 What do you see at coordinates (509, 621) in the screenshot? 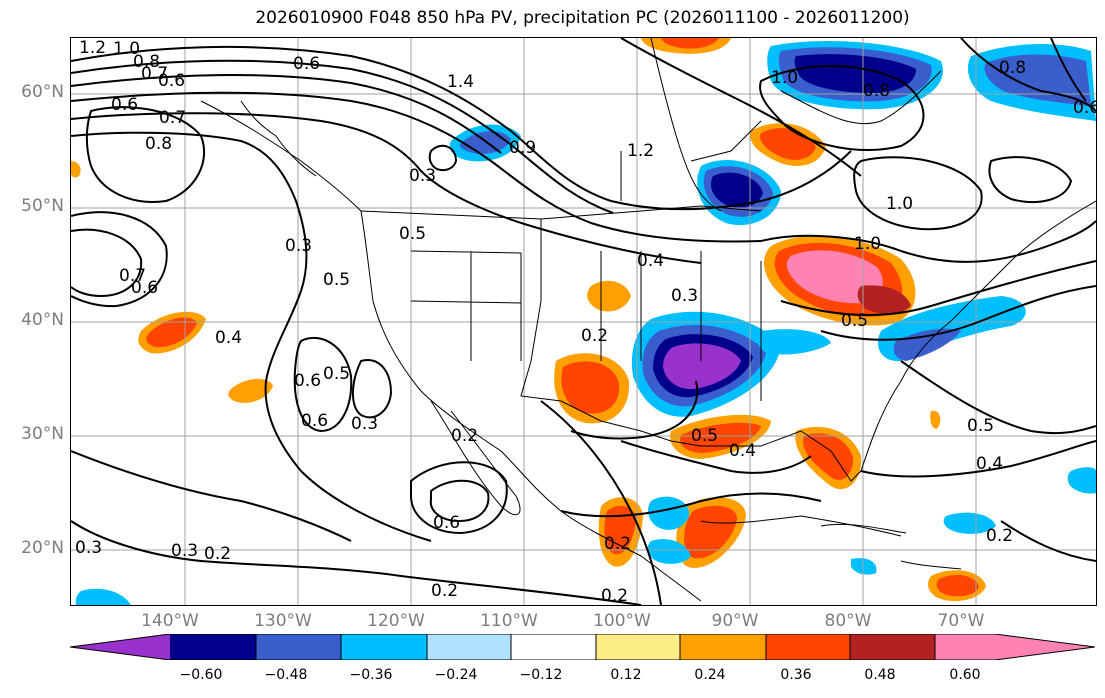
I see `lon-label: 110°W` at bounding box center [509, 621].